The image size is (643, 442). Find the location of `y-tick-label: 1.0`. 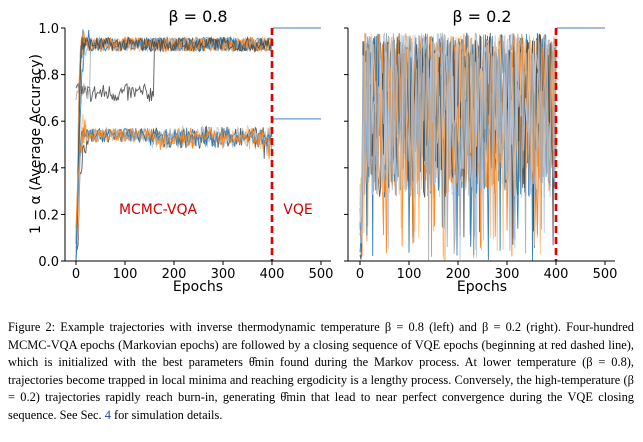

y-tick-label: 1.0 is located at coordinates (48, 29).